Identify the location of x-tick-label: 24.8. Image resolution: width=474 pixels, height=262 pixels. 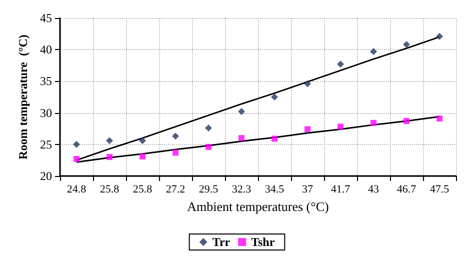
(76, 190).